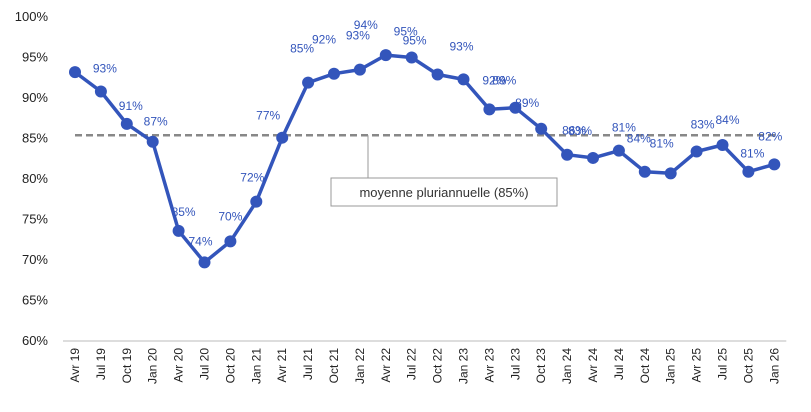 The height and width of the screenshot is (412, 811). What do you see at coordinates (179, 365) in the screenshot?
I see `x-tick-label: Avr 20` at bounding box center [179, 365].